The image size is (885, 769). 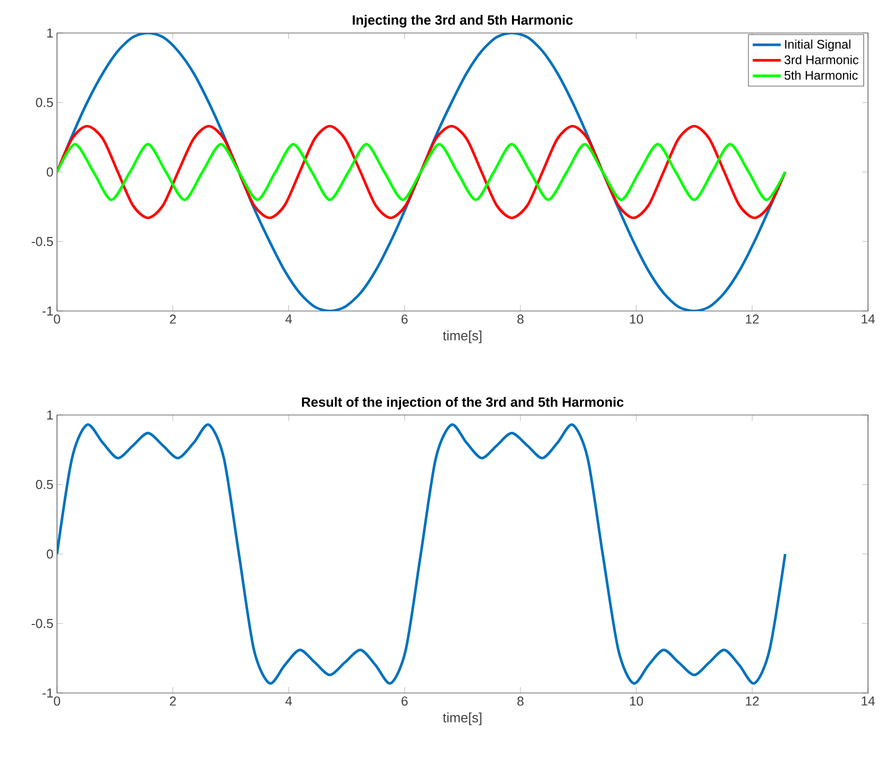 What do you see at coordinates (817, 46) in the screenshot?
I see `legend-label: Initial Signal` at bounding box center [817, 46].